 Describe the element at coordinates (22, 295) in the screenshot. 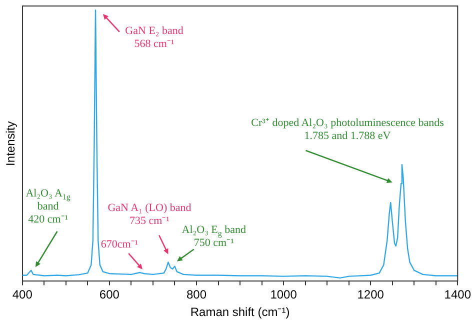

I see `x-tick-label: 400` at that location.